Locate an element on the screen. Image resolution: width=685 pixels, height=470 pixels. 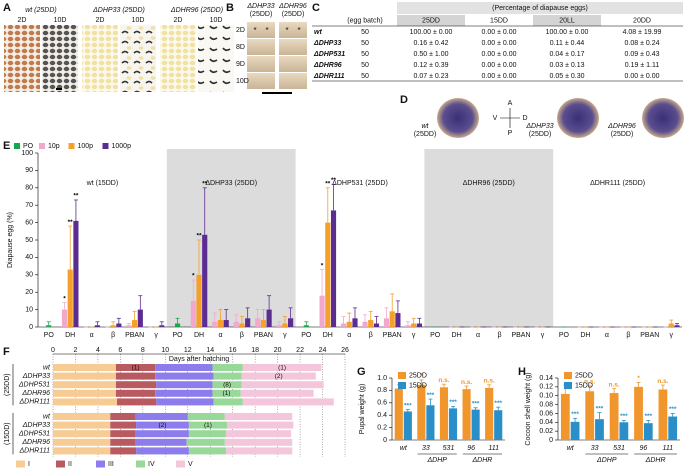
egg-photo is located at coordinates (60, 58).